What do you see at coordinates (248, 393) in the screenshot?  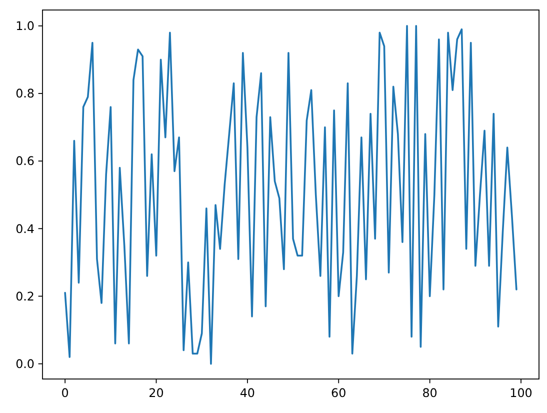 I see `x-tick-label: 40` at bounding box center [248, 393].